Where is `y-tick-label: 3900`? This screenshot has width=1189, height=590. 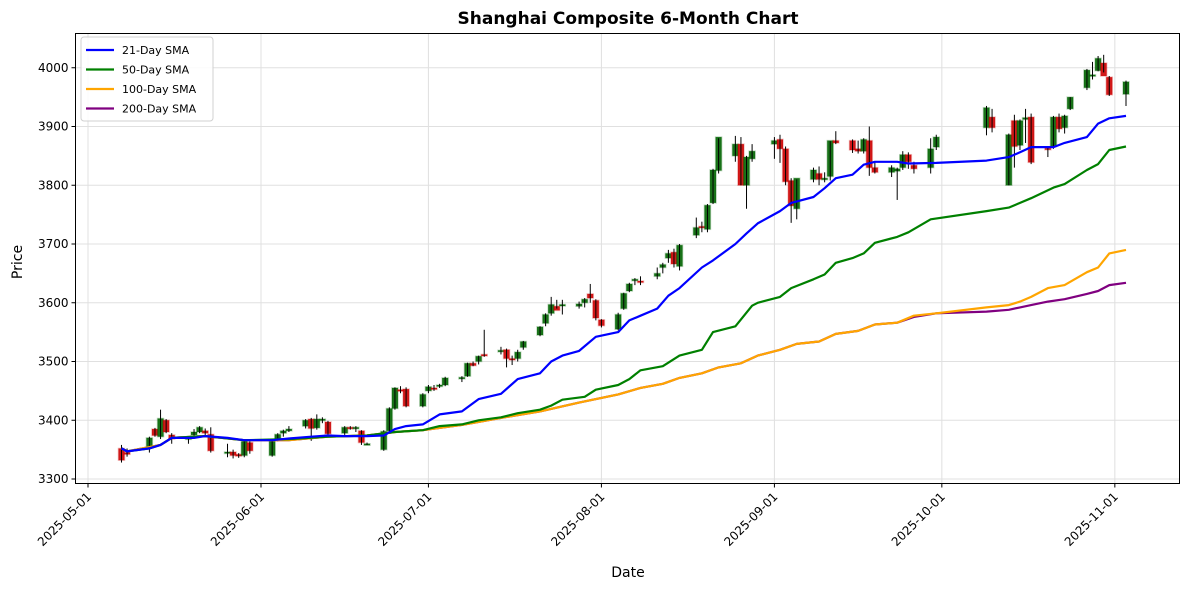
y-tick-label: 3900 is located at coordinates (53, 127).